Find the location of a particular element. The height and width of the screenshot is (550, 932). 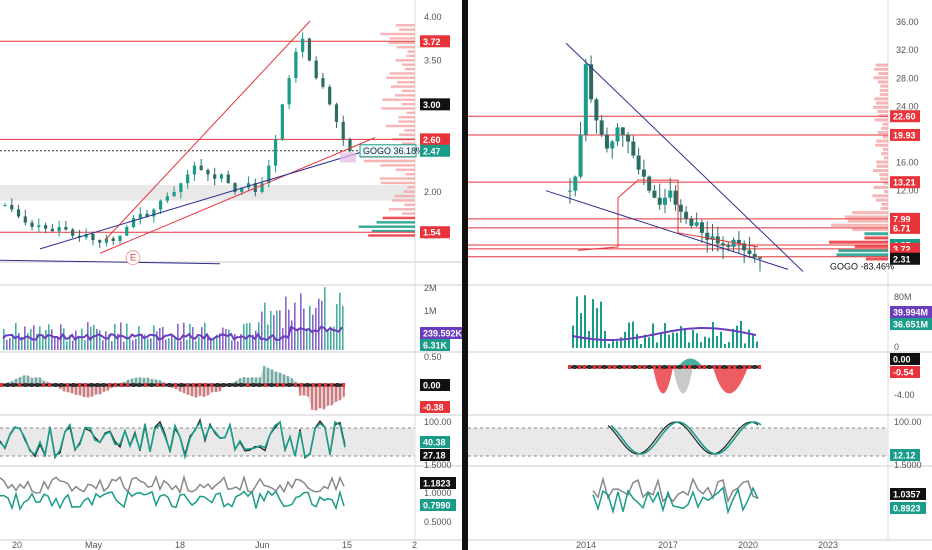

volume-ma-line is located at coordinates (664, 334).